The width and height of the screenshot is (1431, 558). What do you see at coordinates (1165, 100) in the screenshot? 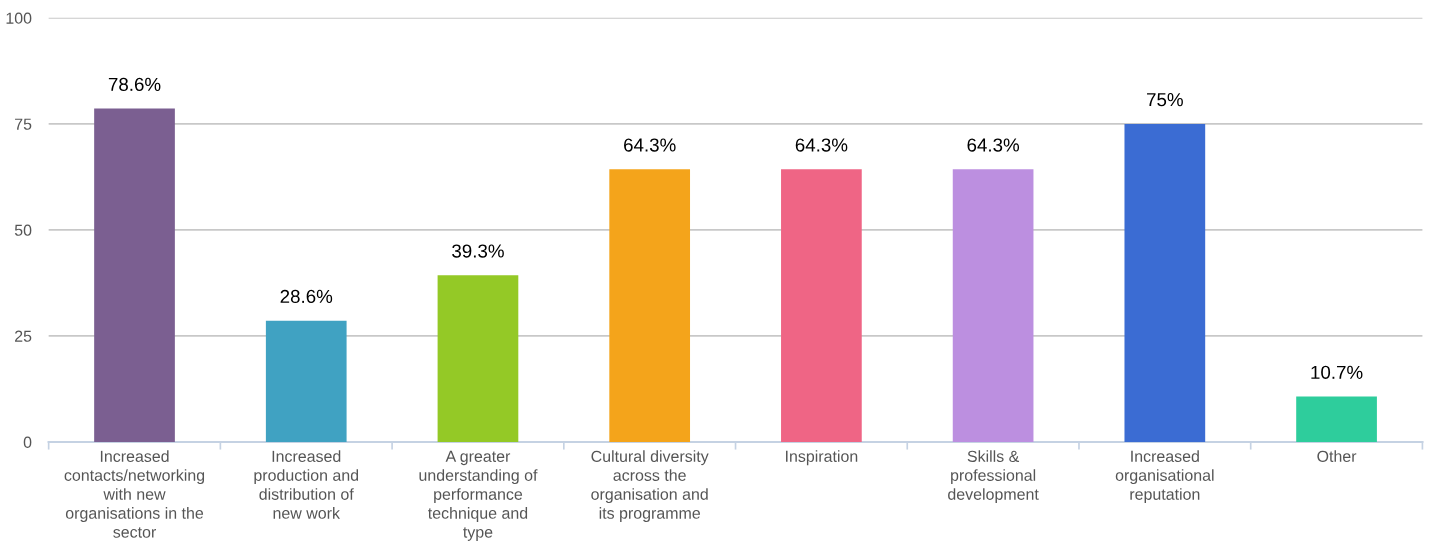
I see `data-label: 75%` at bounding box center [1165, 100].